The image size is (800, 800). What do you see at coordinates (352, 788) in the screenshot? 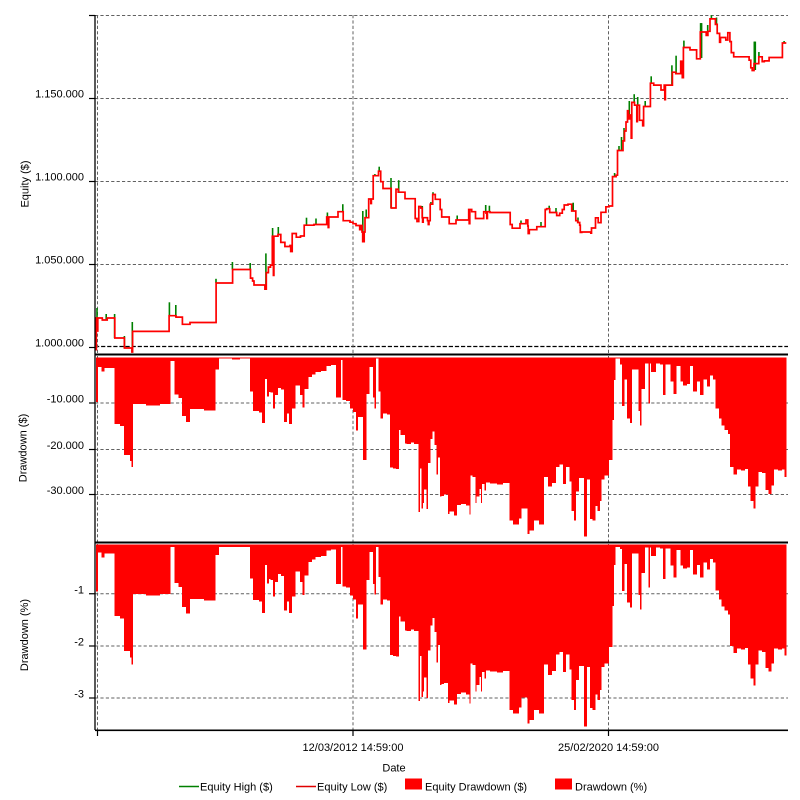
I see `svg-text: Equity Low ($)` at bounding box center [352, 788].